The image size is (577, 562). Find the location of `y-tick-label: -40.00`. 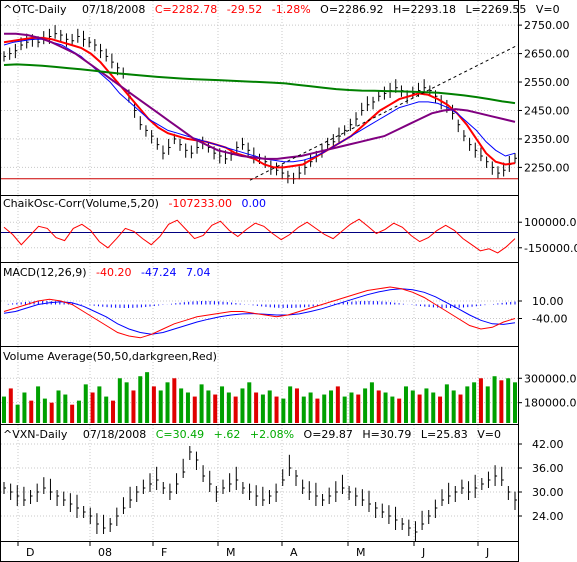

y-tick-label: -40.00 is located at coordinates (549, 319).